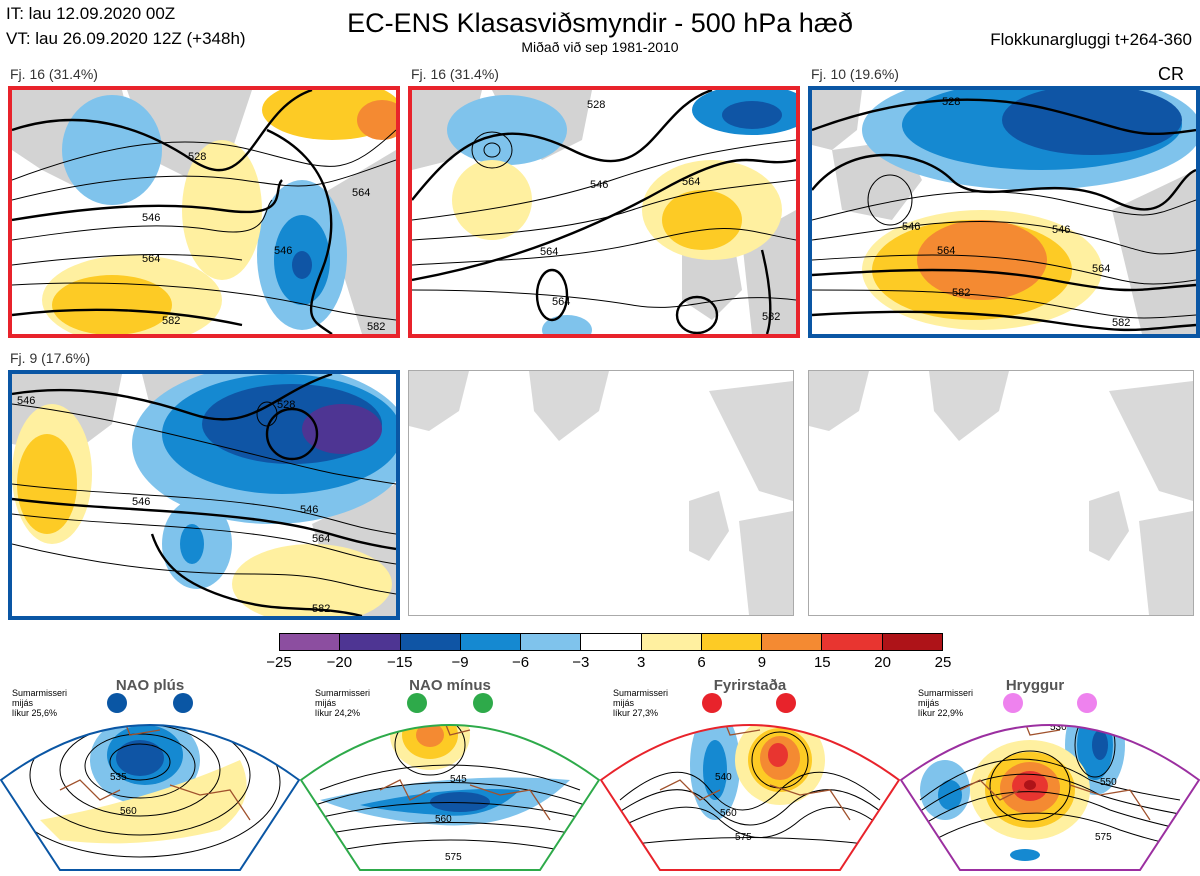  Describe the element at coordinates (520, 662) in the screenshot. I see `colorbar-tick: −6` at that location.